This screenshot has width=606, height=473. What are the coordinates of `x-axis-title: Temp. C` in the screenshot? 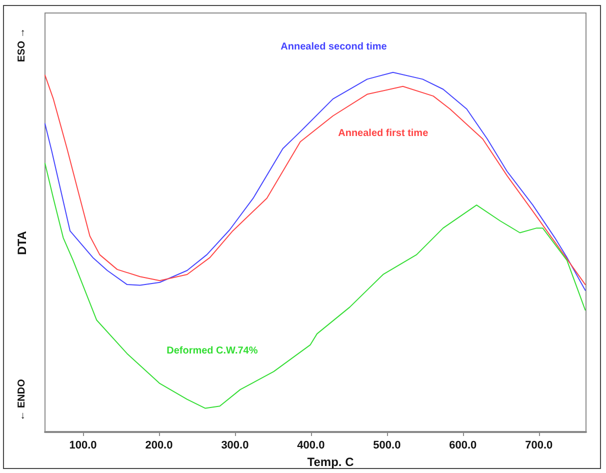 It's located at (330, 462).